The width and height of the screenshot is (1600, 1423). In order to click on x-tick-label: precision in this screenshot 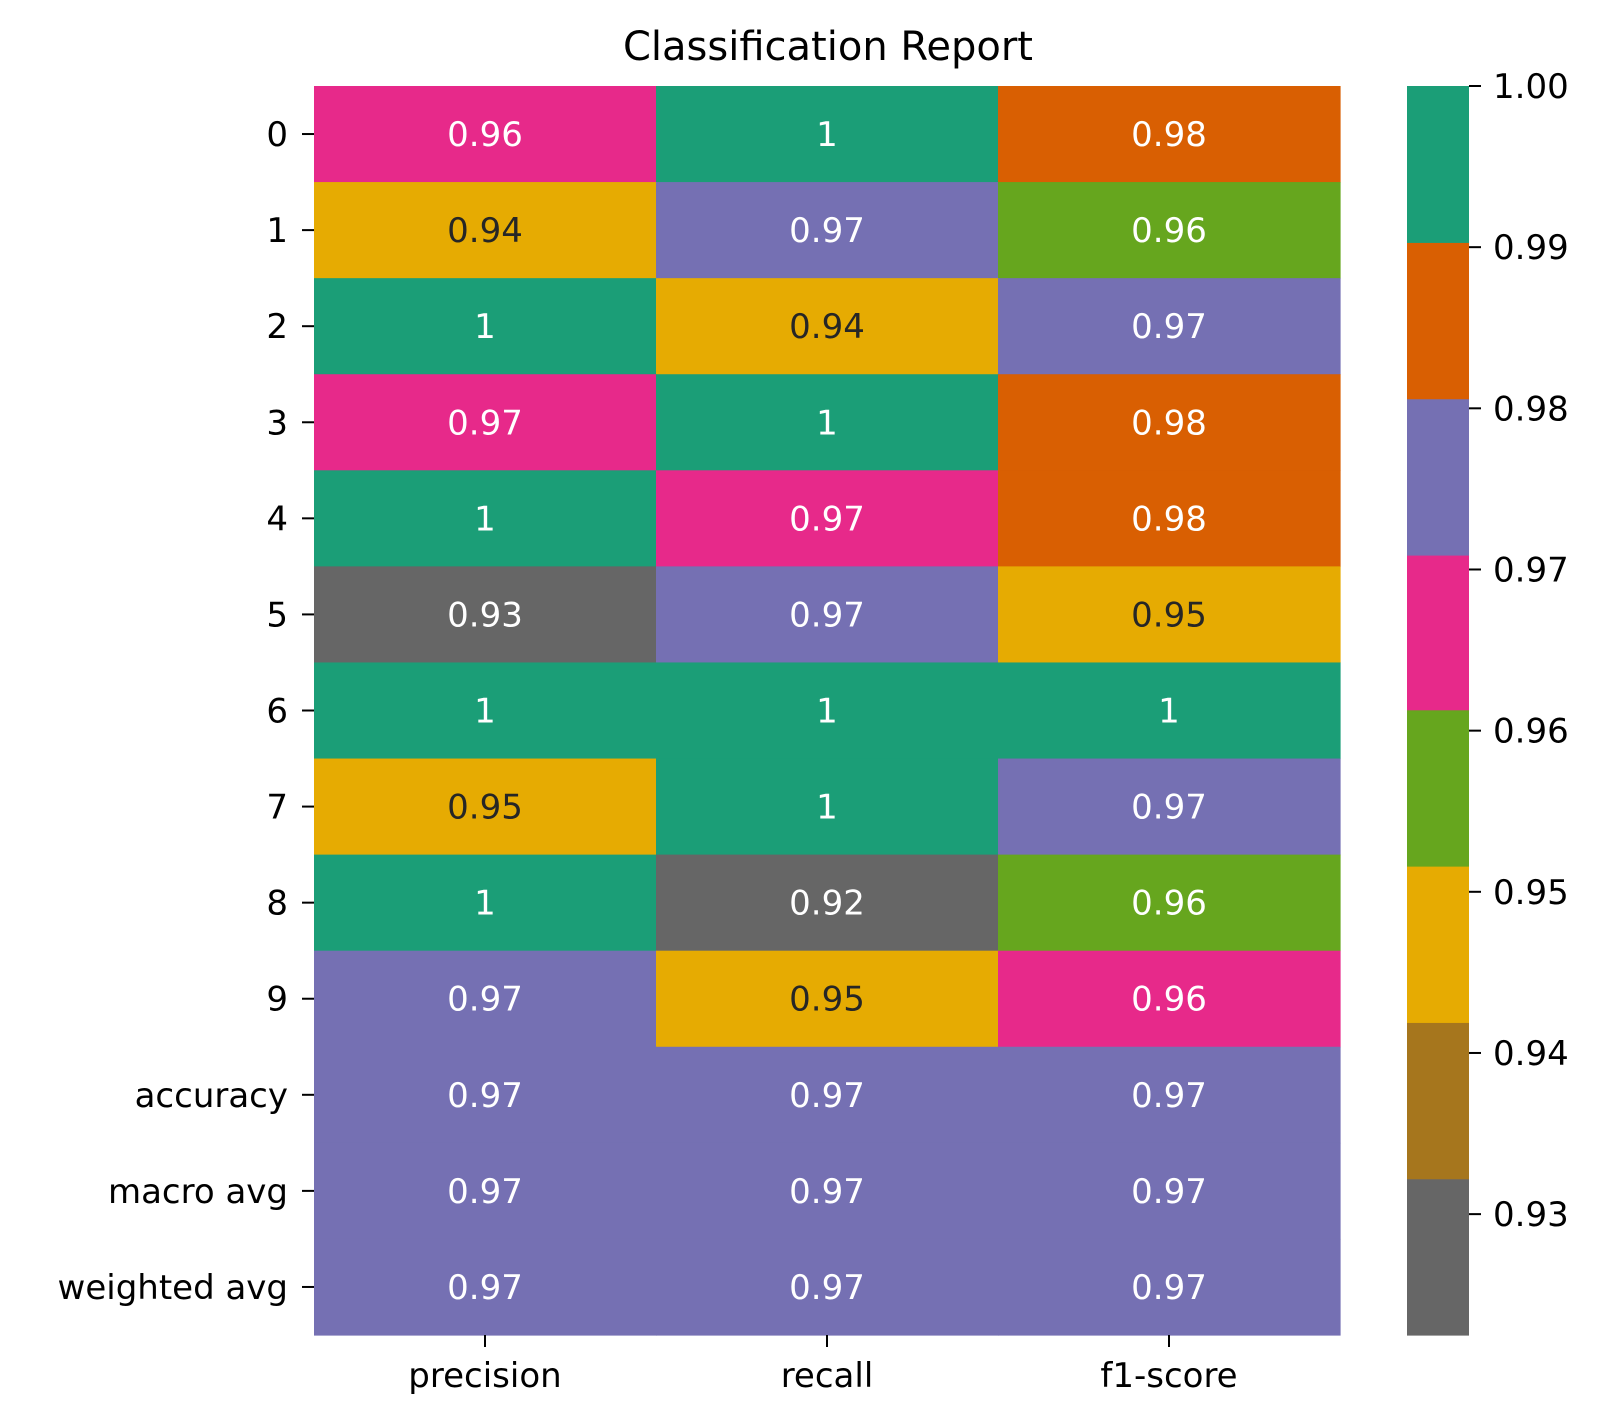, I will do `click(484, 1376)`.